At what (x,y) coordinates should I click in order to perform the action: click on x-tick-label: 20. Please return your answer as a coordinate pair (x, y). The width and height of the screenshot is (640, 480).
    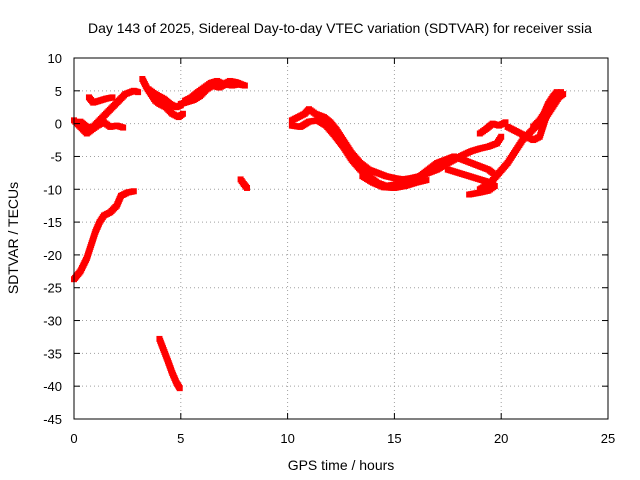
    Looking at the image, I should click on (501, 438).